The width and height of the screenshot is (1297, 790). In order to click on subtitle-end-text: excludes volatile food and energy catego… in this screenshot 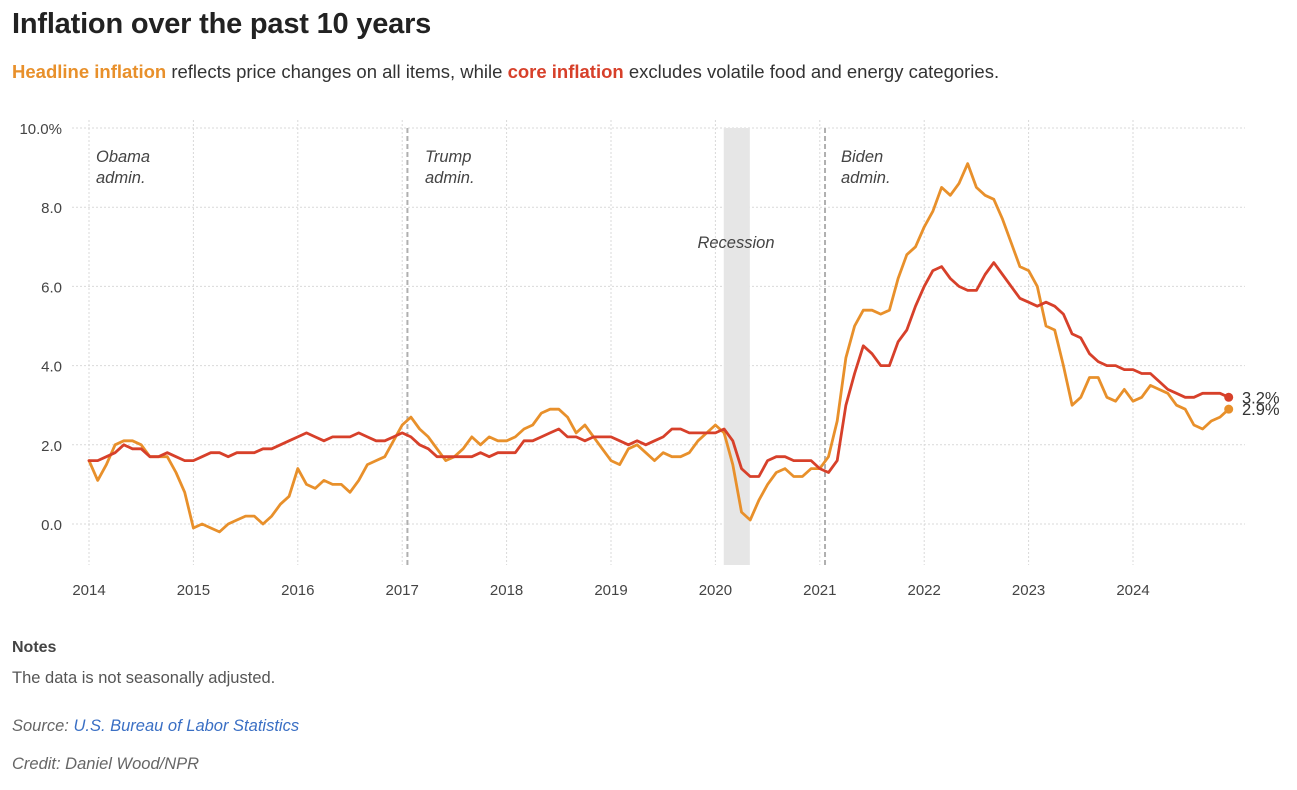, I will do `click(811, 71)`.